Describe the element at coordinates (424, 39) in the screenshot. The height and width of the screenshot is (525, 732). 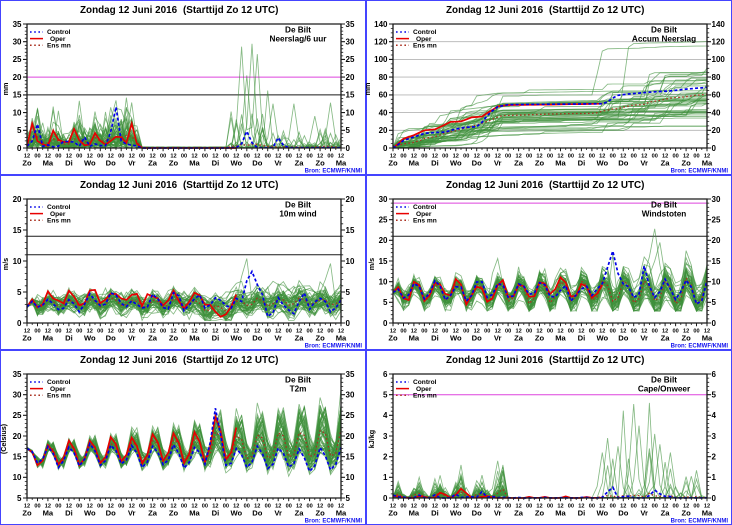
I see `svg-text: Oper` at that location.